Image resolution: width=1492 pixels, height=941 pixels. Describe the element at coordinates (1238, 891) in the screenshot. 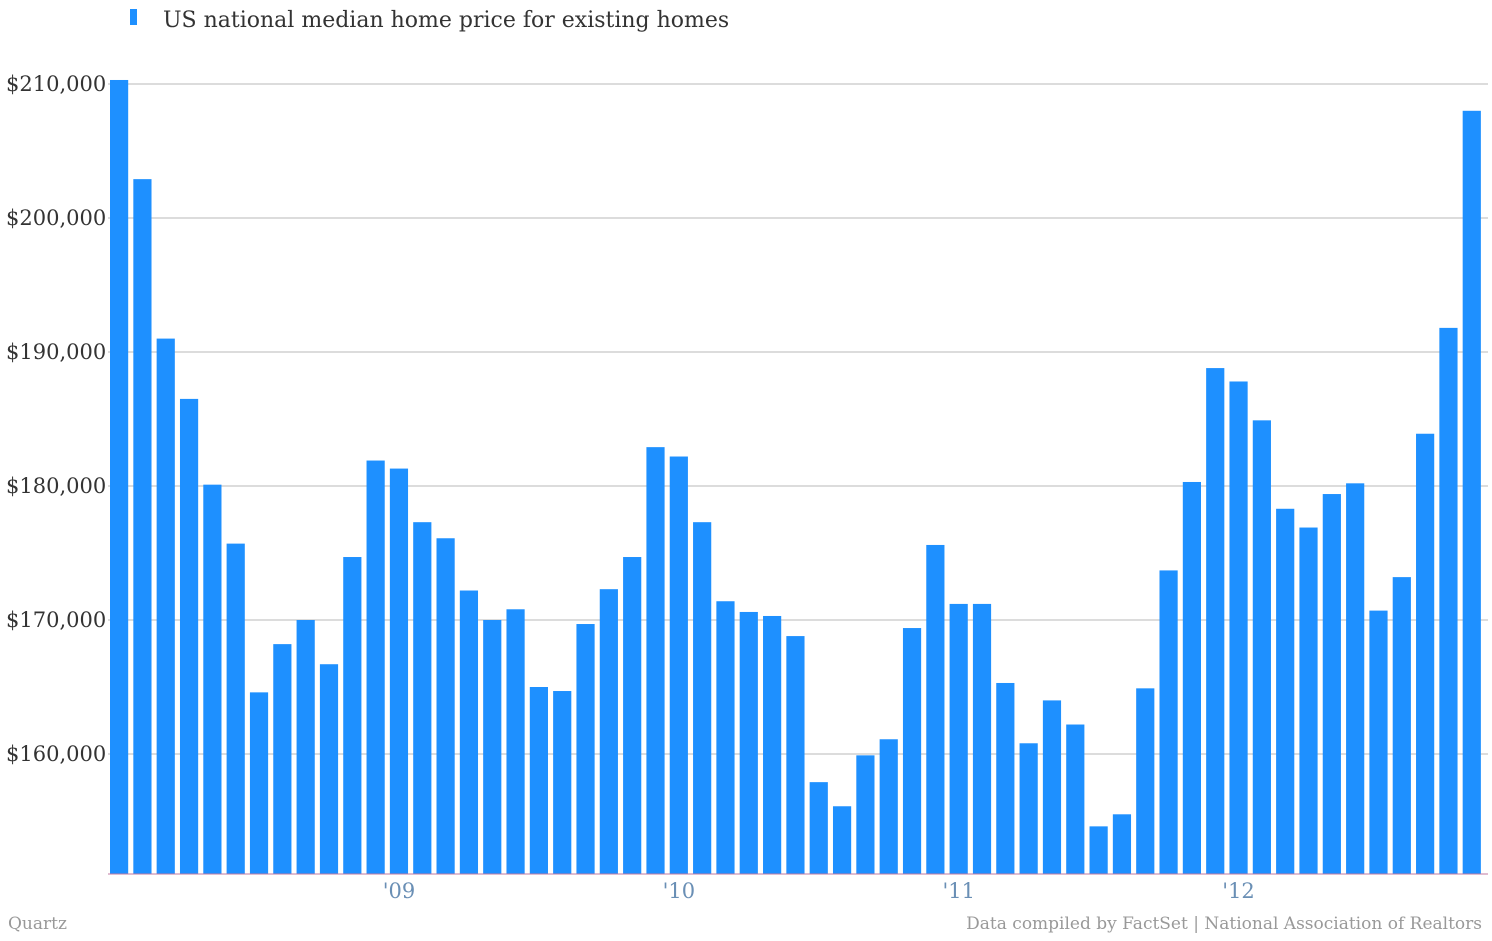

I see `x-tick-label: '12` at that location.